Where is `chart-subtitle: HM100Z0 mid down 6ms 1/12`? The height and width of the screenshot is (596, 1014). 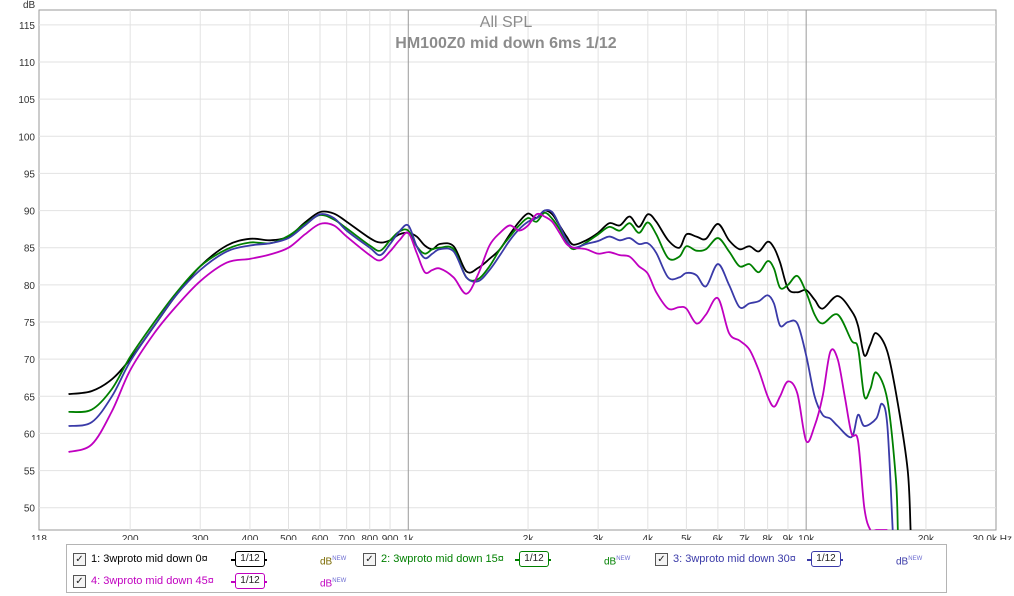
chart-subtitle: HM100Z0 mid down 6ms 1/12 is located at coordinates (506, 43).